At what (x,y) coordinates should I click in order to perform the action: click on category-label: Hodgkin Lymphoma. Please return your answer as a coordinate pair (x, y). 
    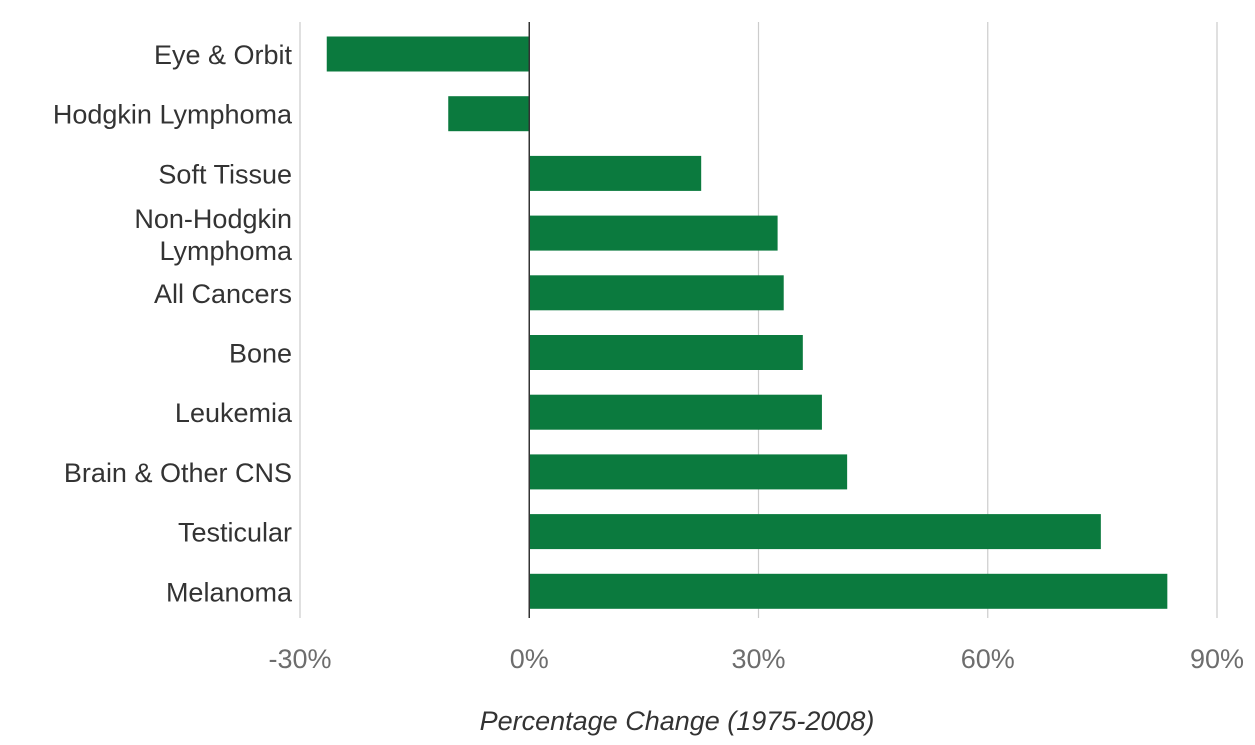
    Looking at the image, I should click on (173, 115).